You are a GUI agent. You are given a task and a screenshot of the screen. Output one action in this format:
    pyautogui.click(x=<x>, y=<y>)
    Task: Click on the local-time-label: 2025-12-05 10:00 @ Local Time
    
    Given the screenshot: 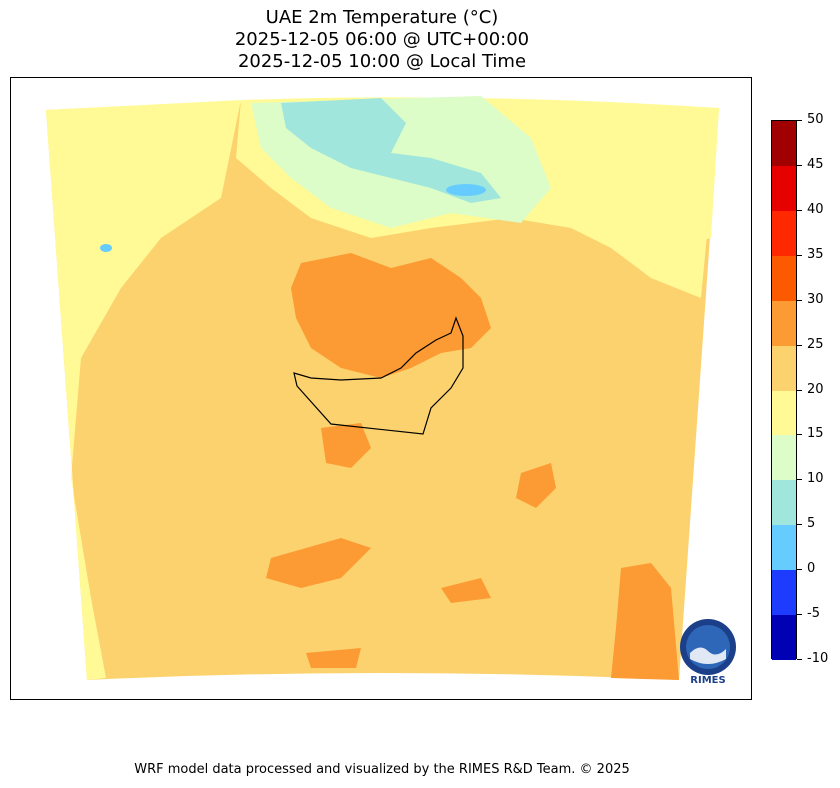 What is the action you would take?
    pyautogui.click(x=382, y=61)
    